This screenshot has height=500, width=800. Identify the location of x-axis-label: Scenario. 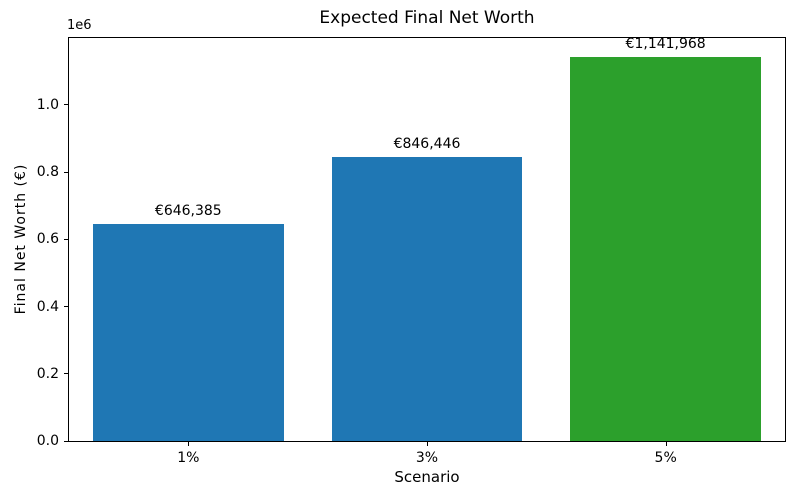
(427, 477).